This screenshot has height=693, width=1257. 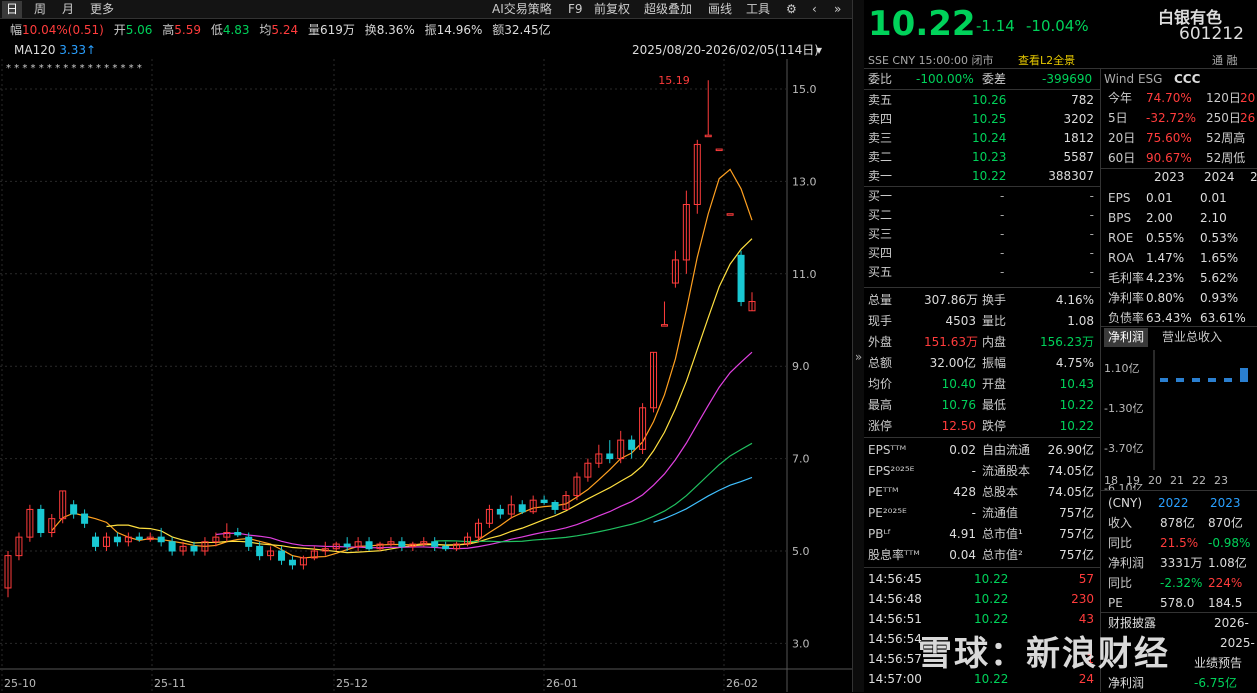 What do you see at coordinates (381, 683) in the screenshot?
I see `date-axis: 25-10 25-11 25-12 26-01 26-02` at bounding box center [381, 683].